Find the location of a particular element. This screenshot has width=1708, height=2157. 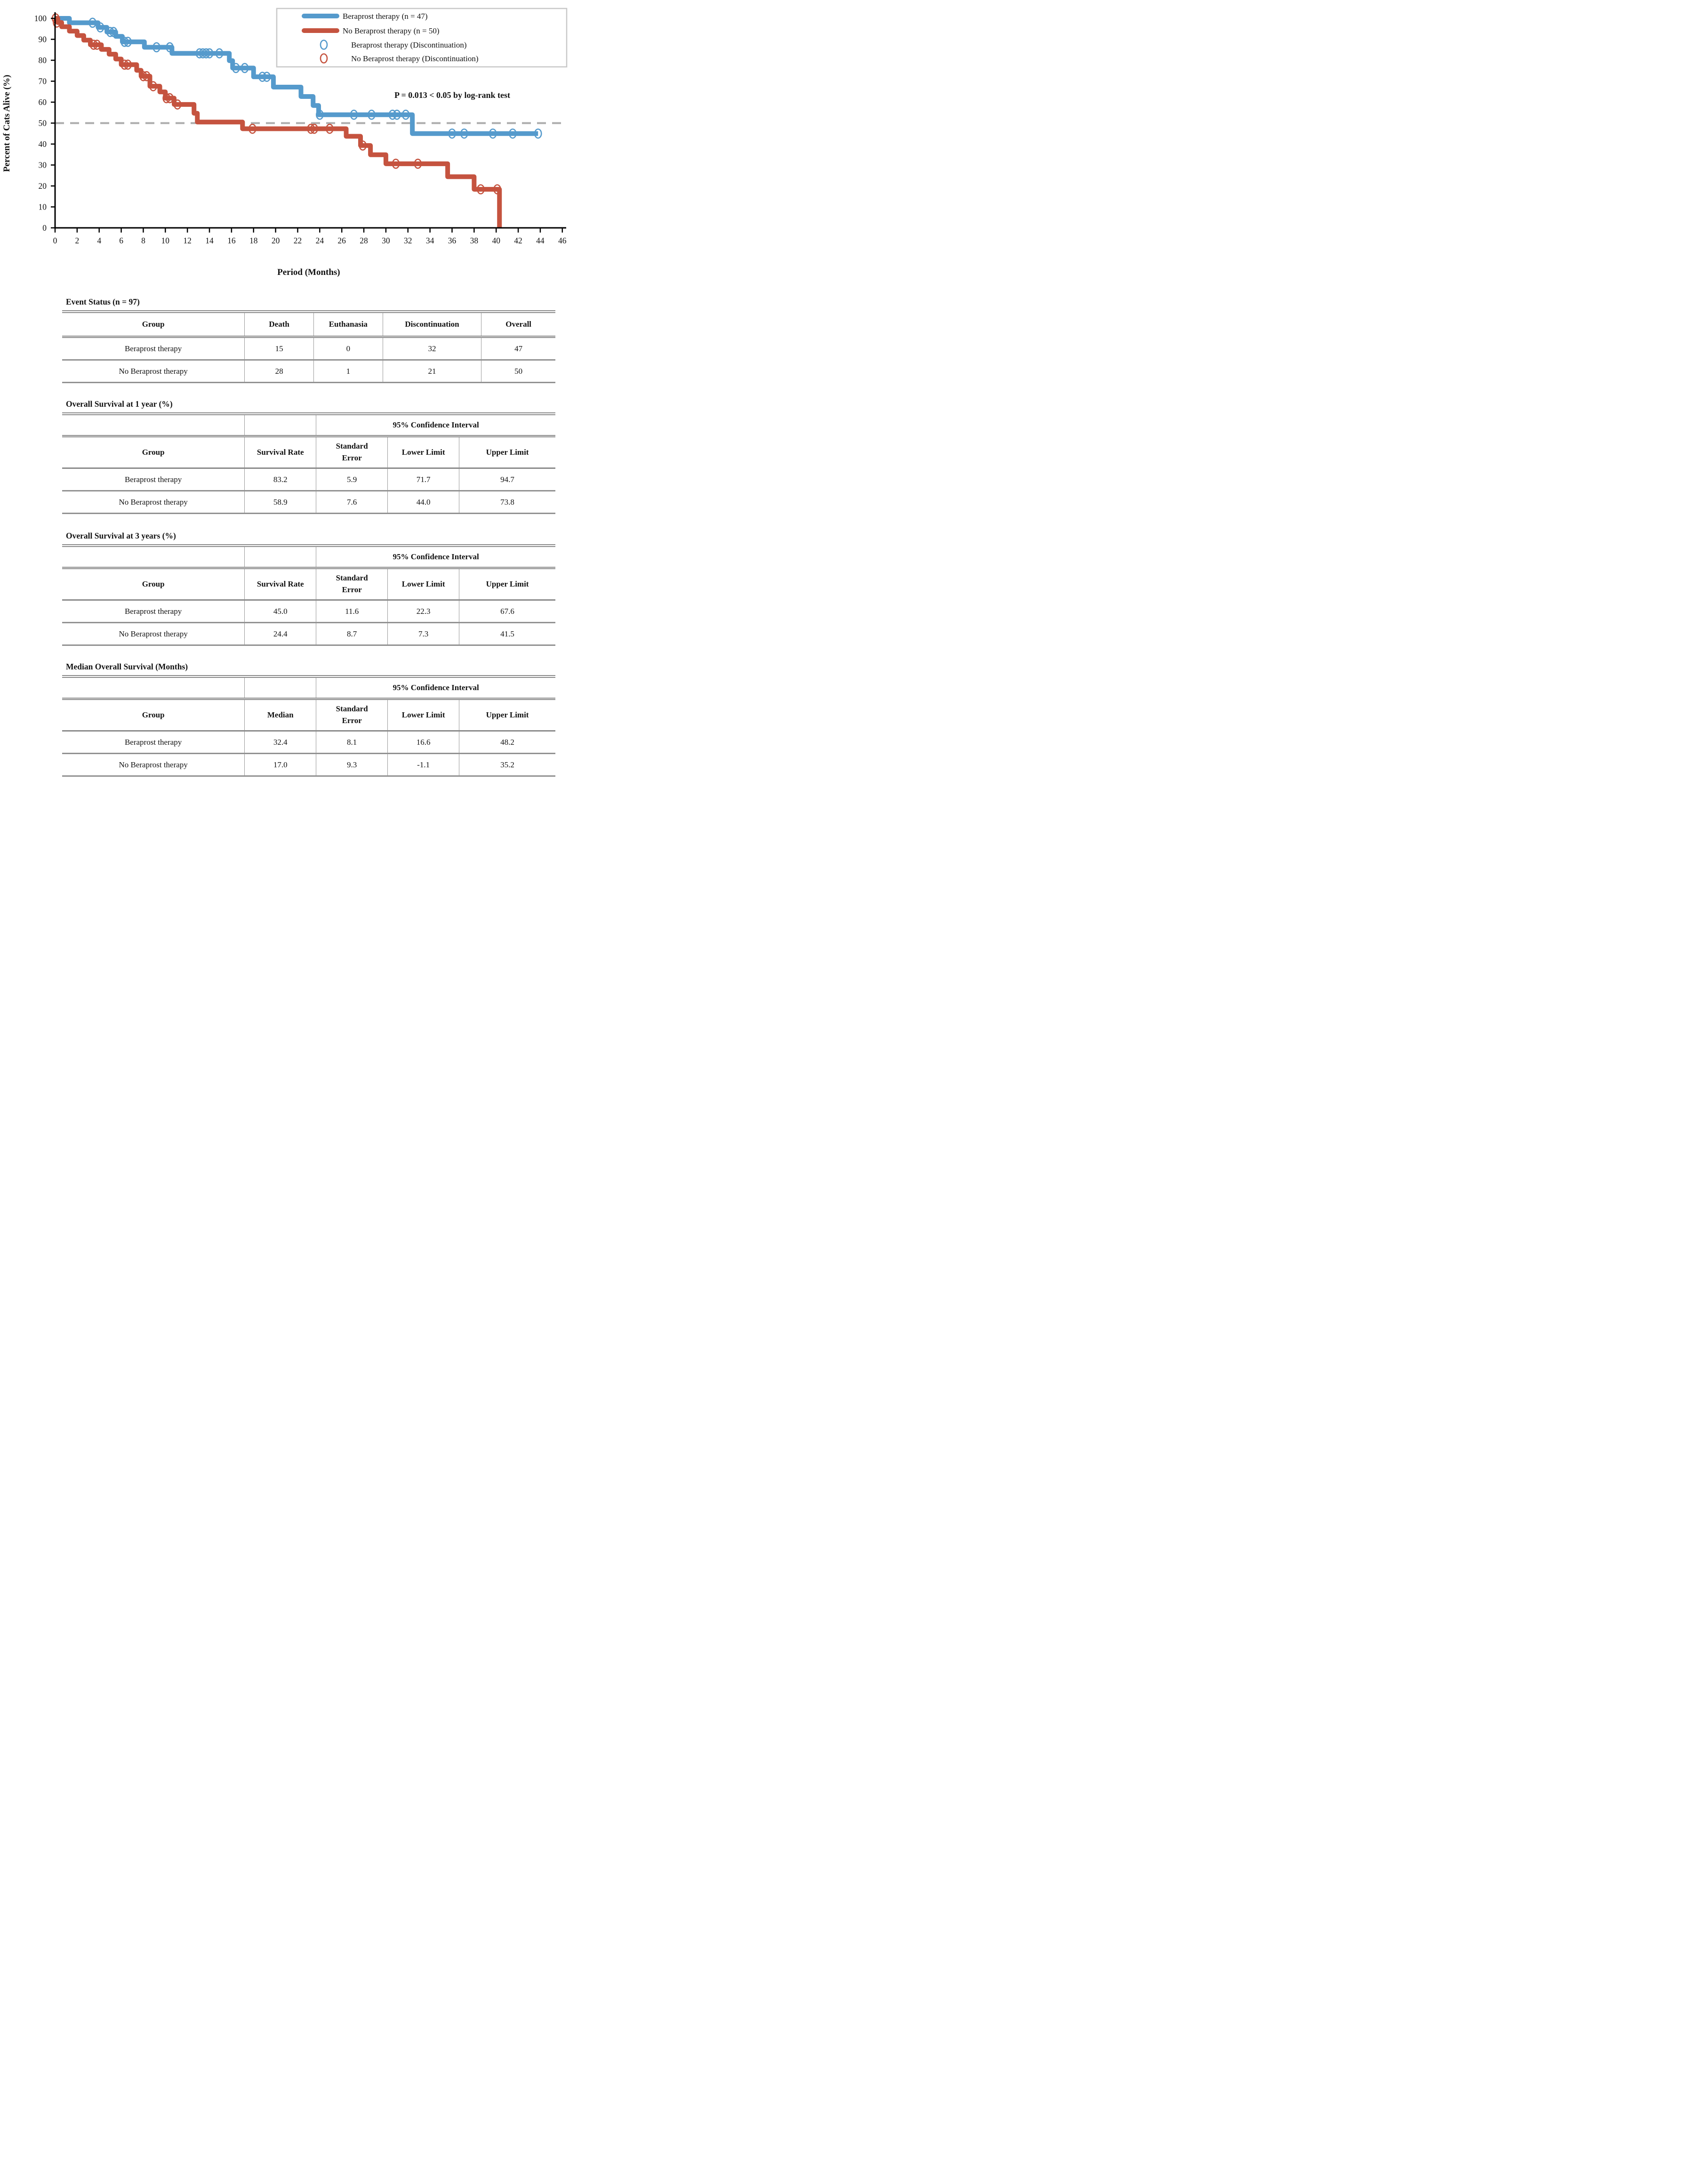

euthanasia-count: 0 is located at coordinates (348, 349).